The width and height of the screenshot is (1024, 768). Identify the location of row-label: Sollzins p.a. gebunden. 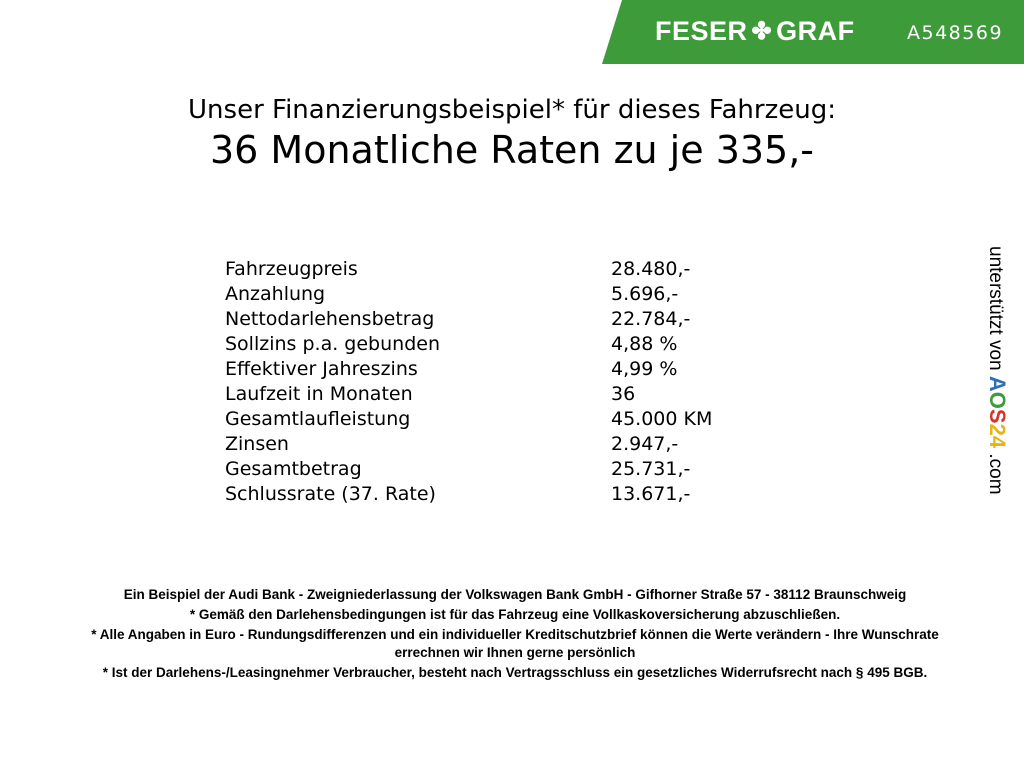
(332, 344).